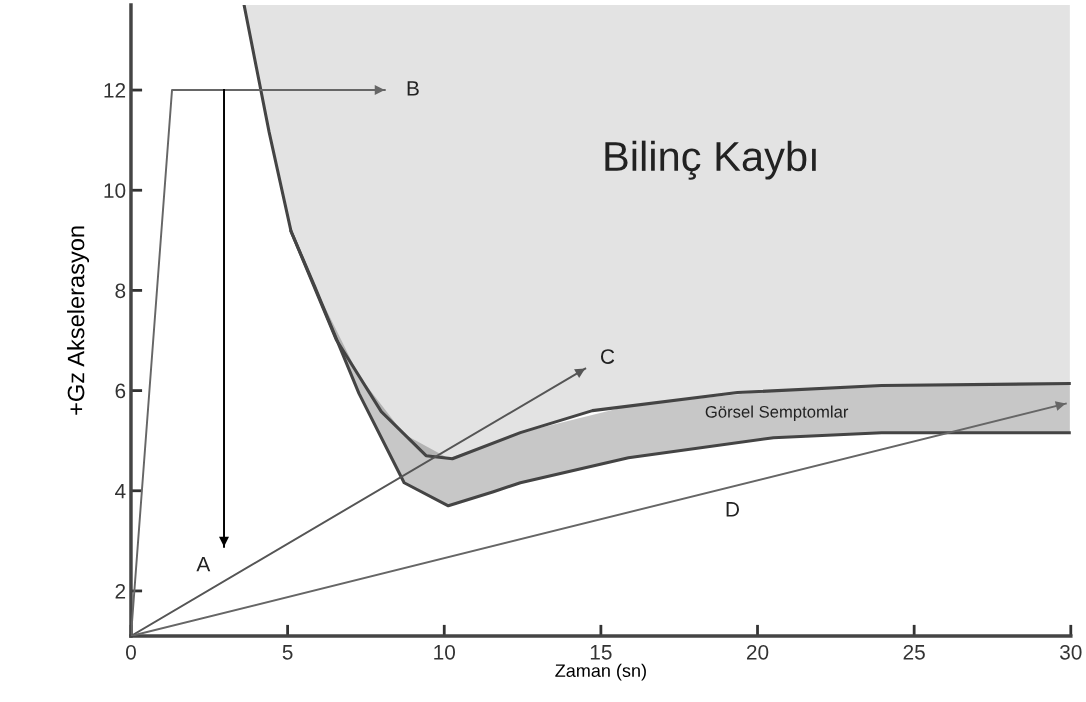 This screenshot has width=1086, height=702. What do you see at coordinates (600, 672) in the screenshot?
I see `x-axis-title: Zaman (sn)` at bounding box center [600, 672].